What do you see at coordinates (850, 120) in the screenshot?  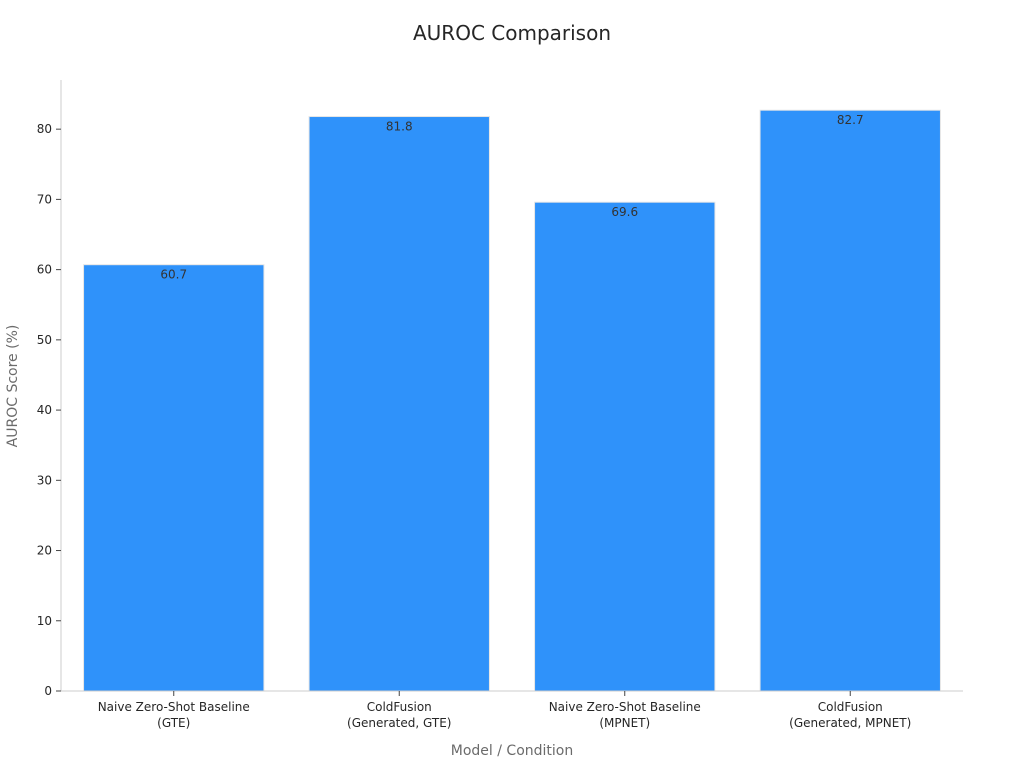 I see `data-label-4: 82.7` at bounding box center [850, 120].